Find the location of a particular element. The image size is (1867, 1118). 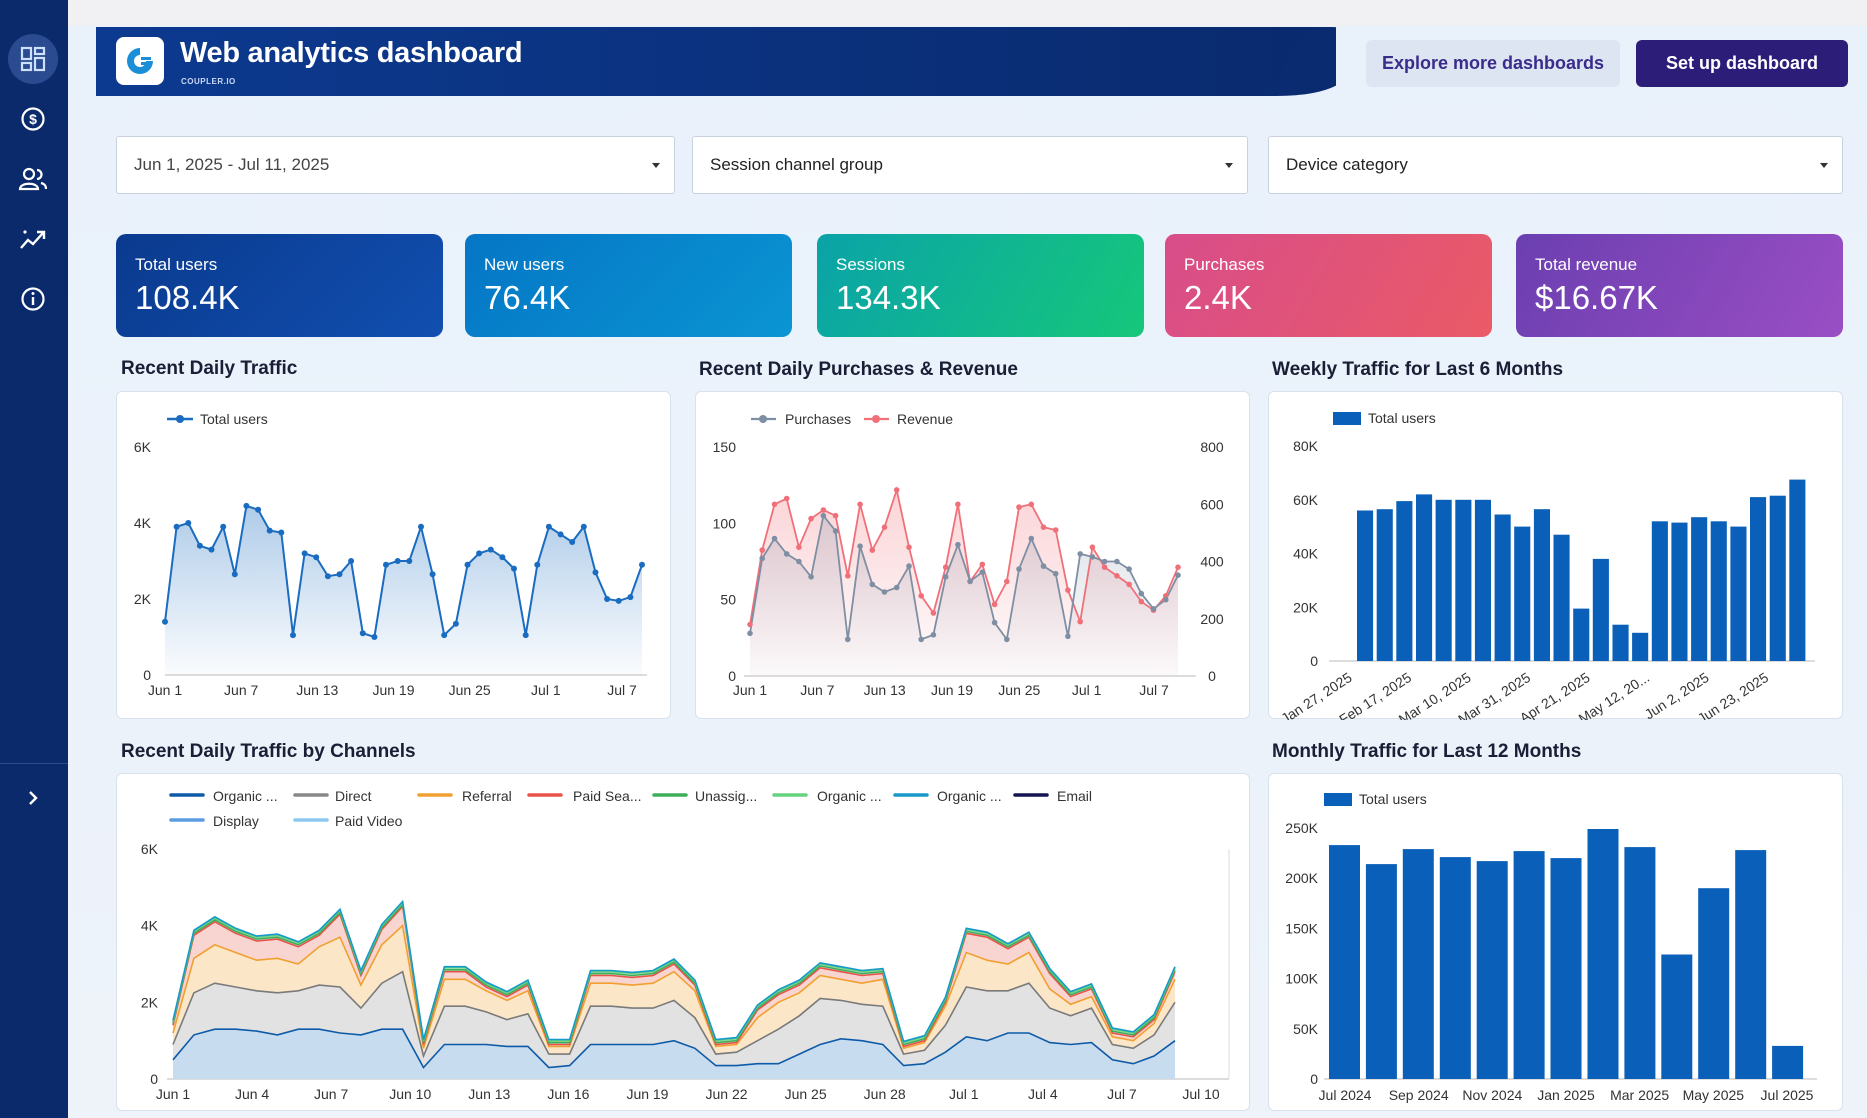

caret-down-icon is located at coordinates (1229, 165).